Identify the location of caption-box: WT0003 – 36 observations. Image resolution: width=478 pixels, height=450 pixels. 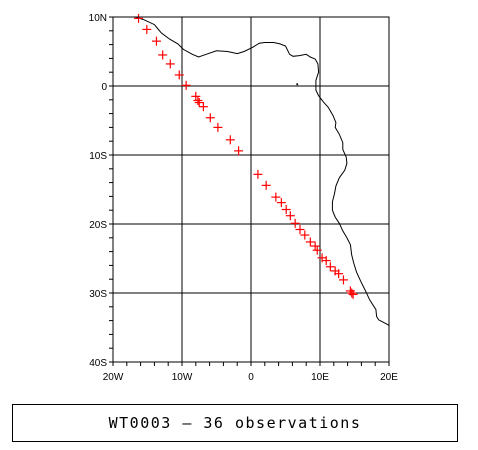
(235, 423).